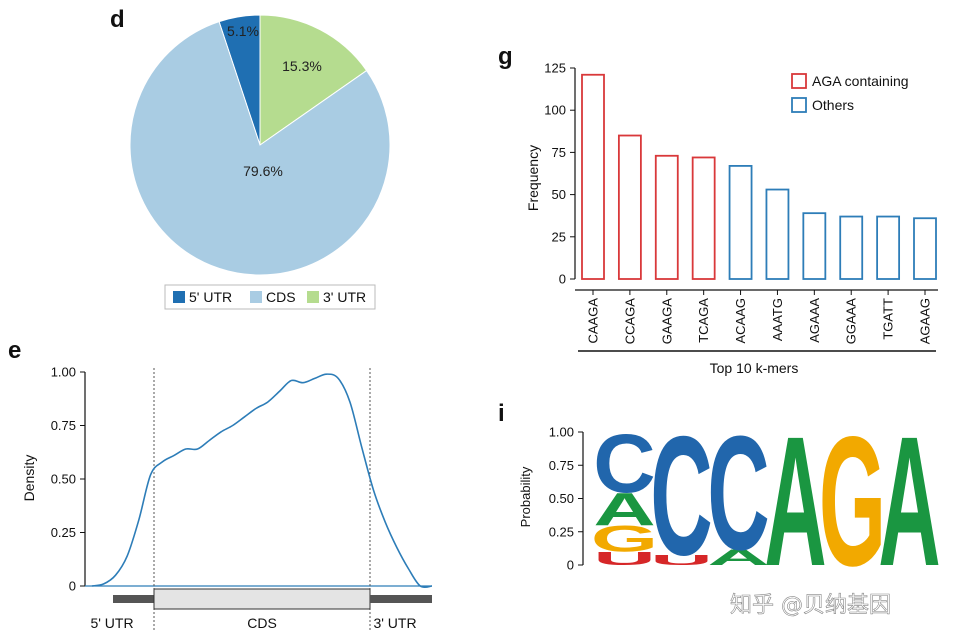 This screenshot has height=644, width=958. What do you see at coordinates (262, 623) in the screenshot?
I see `region-label: CDS` at bounding box center [262, 623].